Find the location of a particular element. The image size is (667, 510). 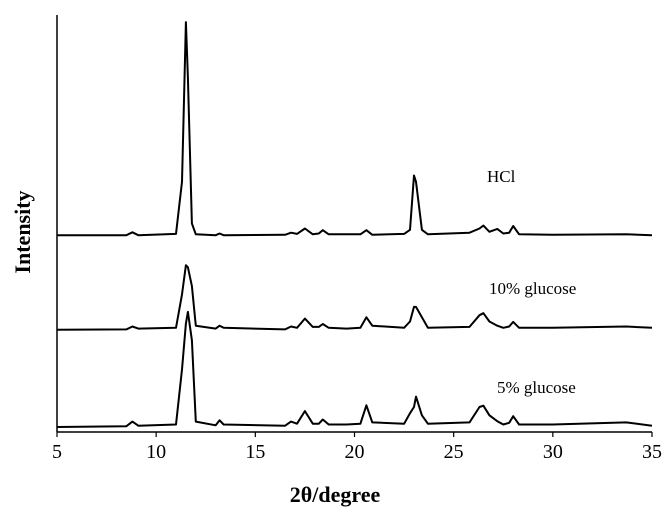

x-tick-label: 10 is located at coordinates (156, 452).